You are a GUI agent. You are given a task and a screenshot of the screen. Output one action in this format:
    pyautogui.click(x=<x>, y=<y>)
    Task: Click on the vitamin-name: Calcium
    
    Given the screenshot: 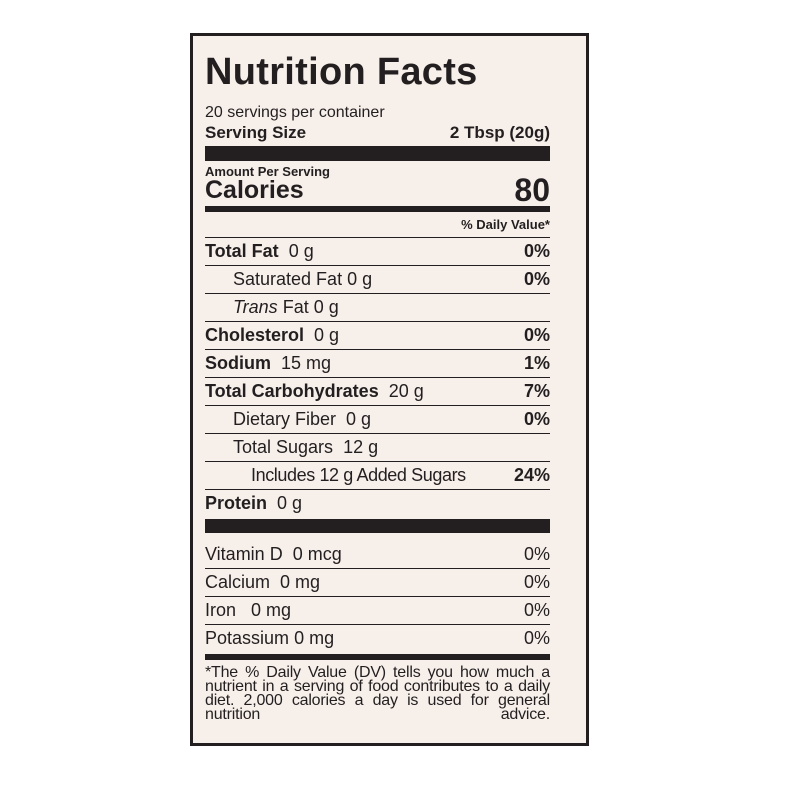 What is the action you would take?
    pyautogui.click(x=238, y=582)
    